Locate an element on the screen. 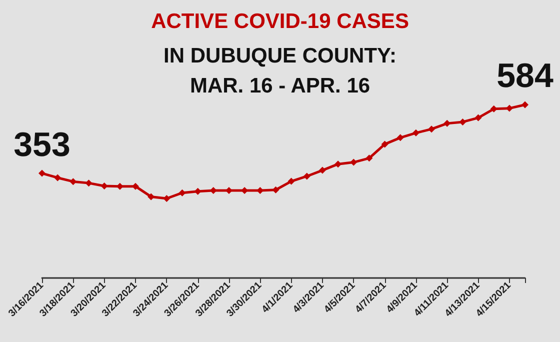 Image resolution: width=560 pixels, height=342 pixels. chart-subtitle: IN DUBUQUE COUNTY: MAR. 16 - APR. 16 is located at coordinates (280, 71).